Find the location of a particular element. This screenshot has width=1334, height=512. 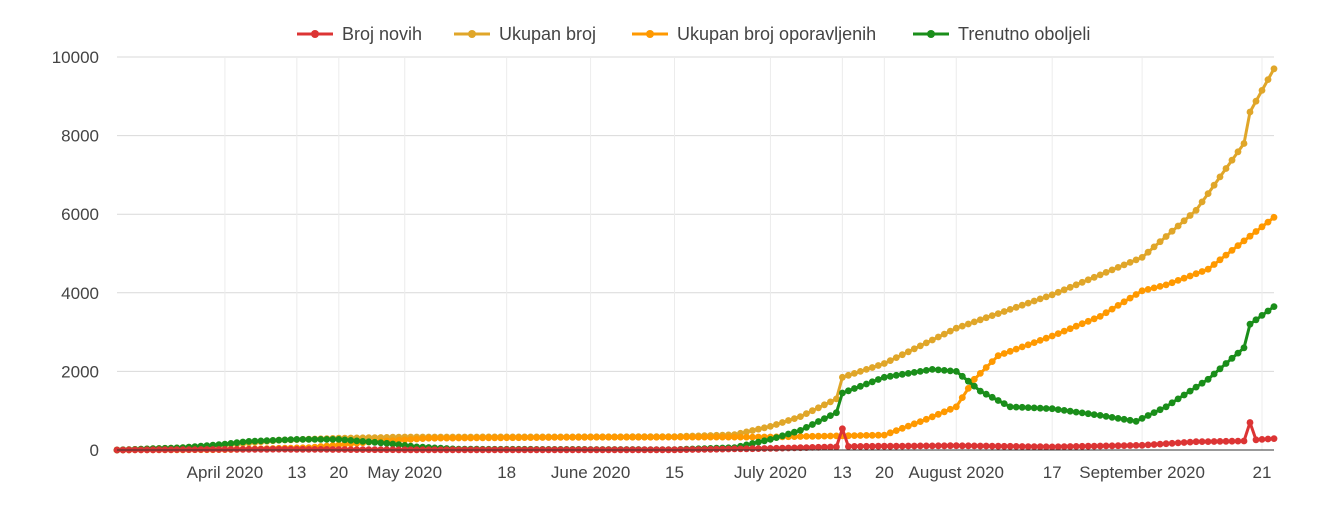

legend-label: Ukupan broj oporavljenih is located at coordinates (776, 34).